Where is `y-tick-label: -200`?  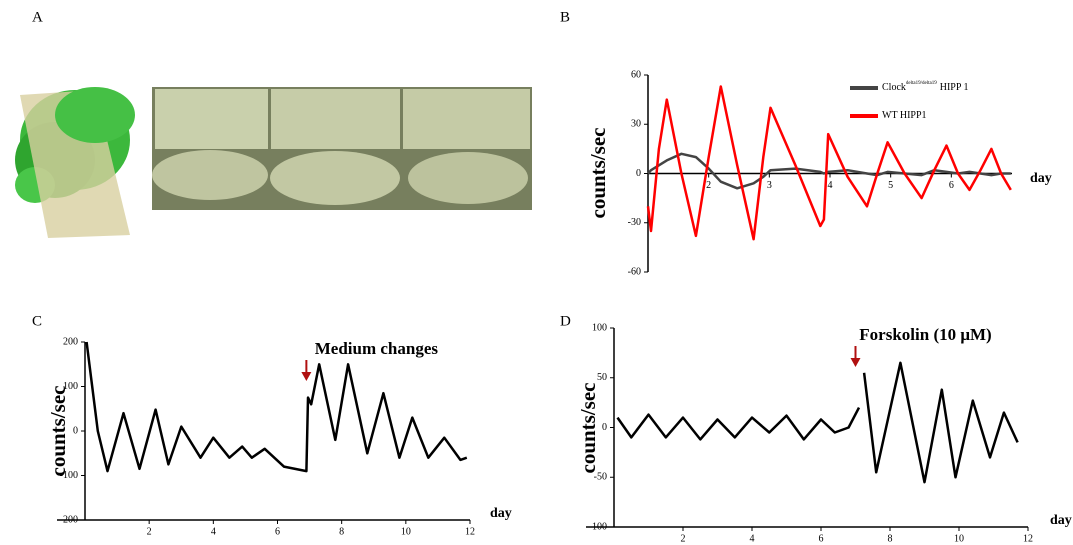 y-tick-label: -200 is located at coordinates (69, 519).